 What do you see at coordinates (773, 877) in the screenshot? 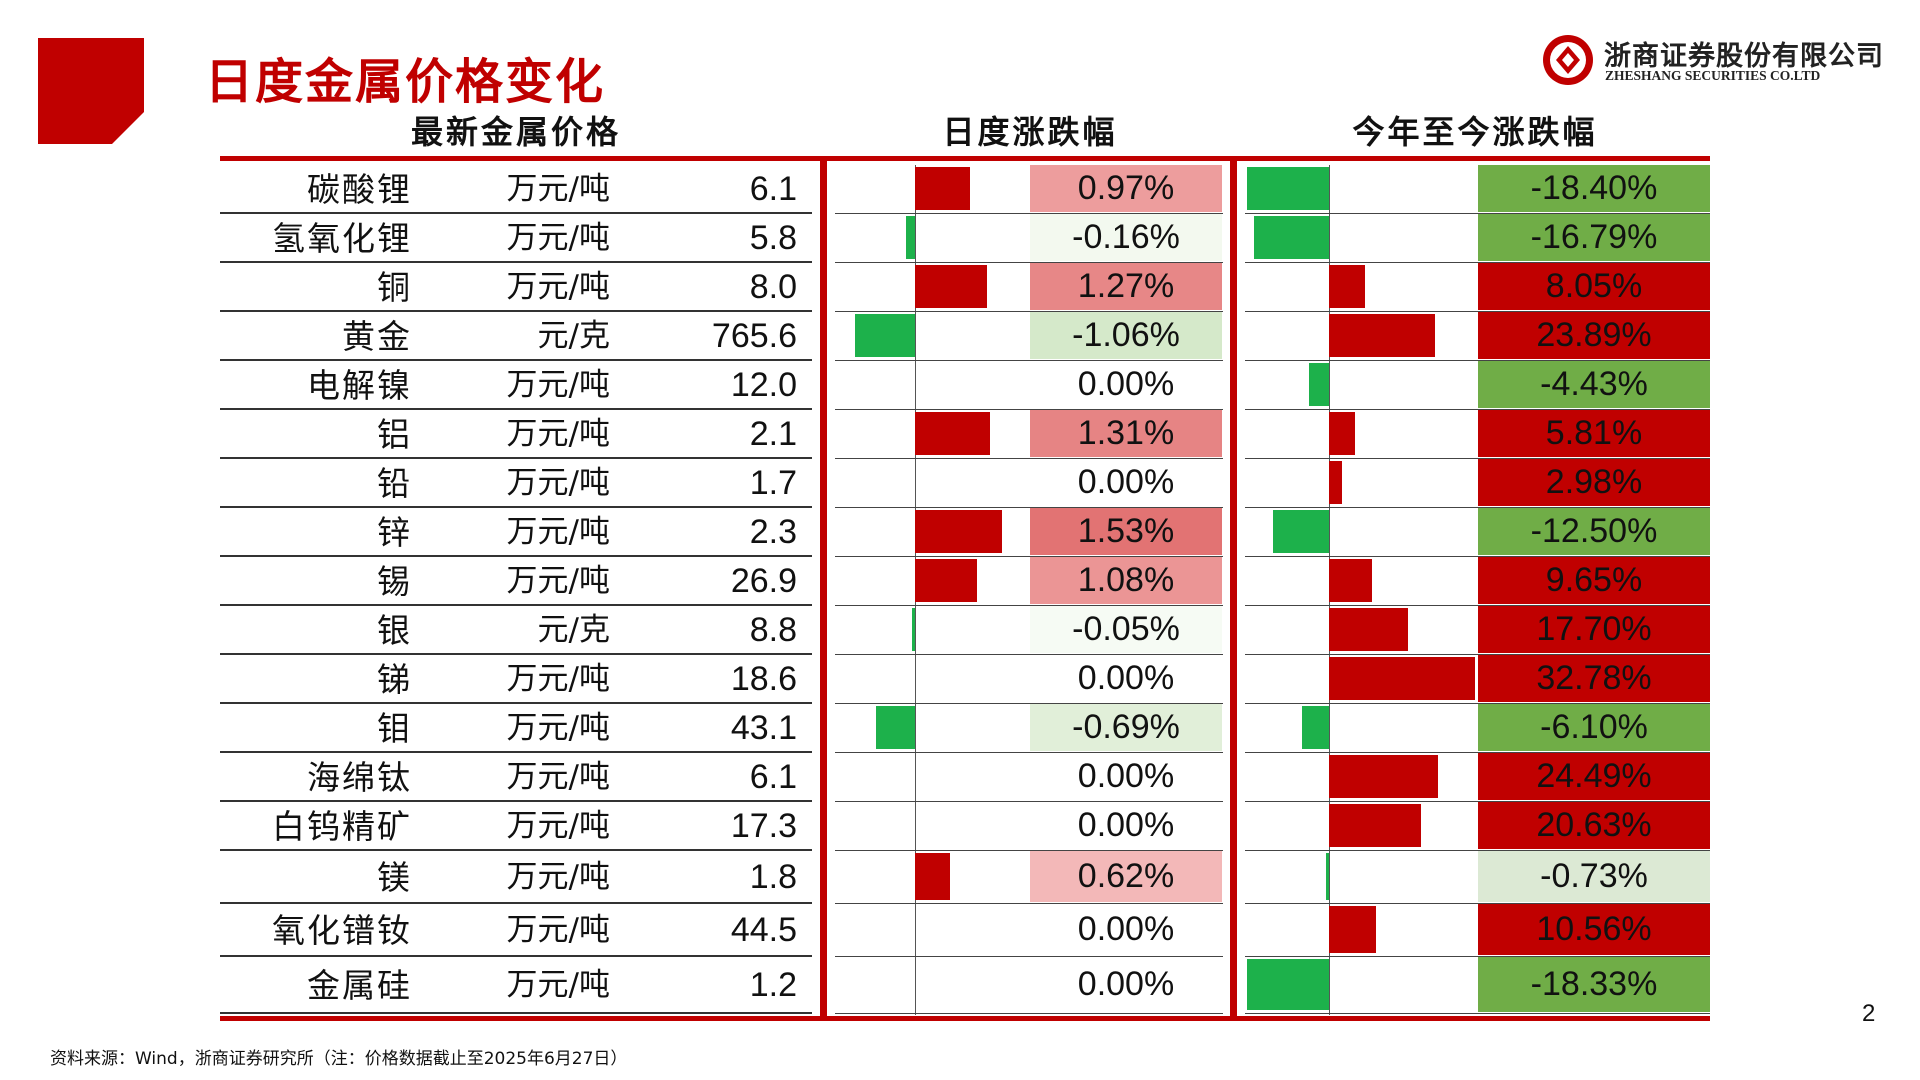
I see `metal-price: 1.8` at bounding box center [773, 877].